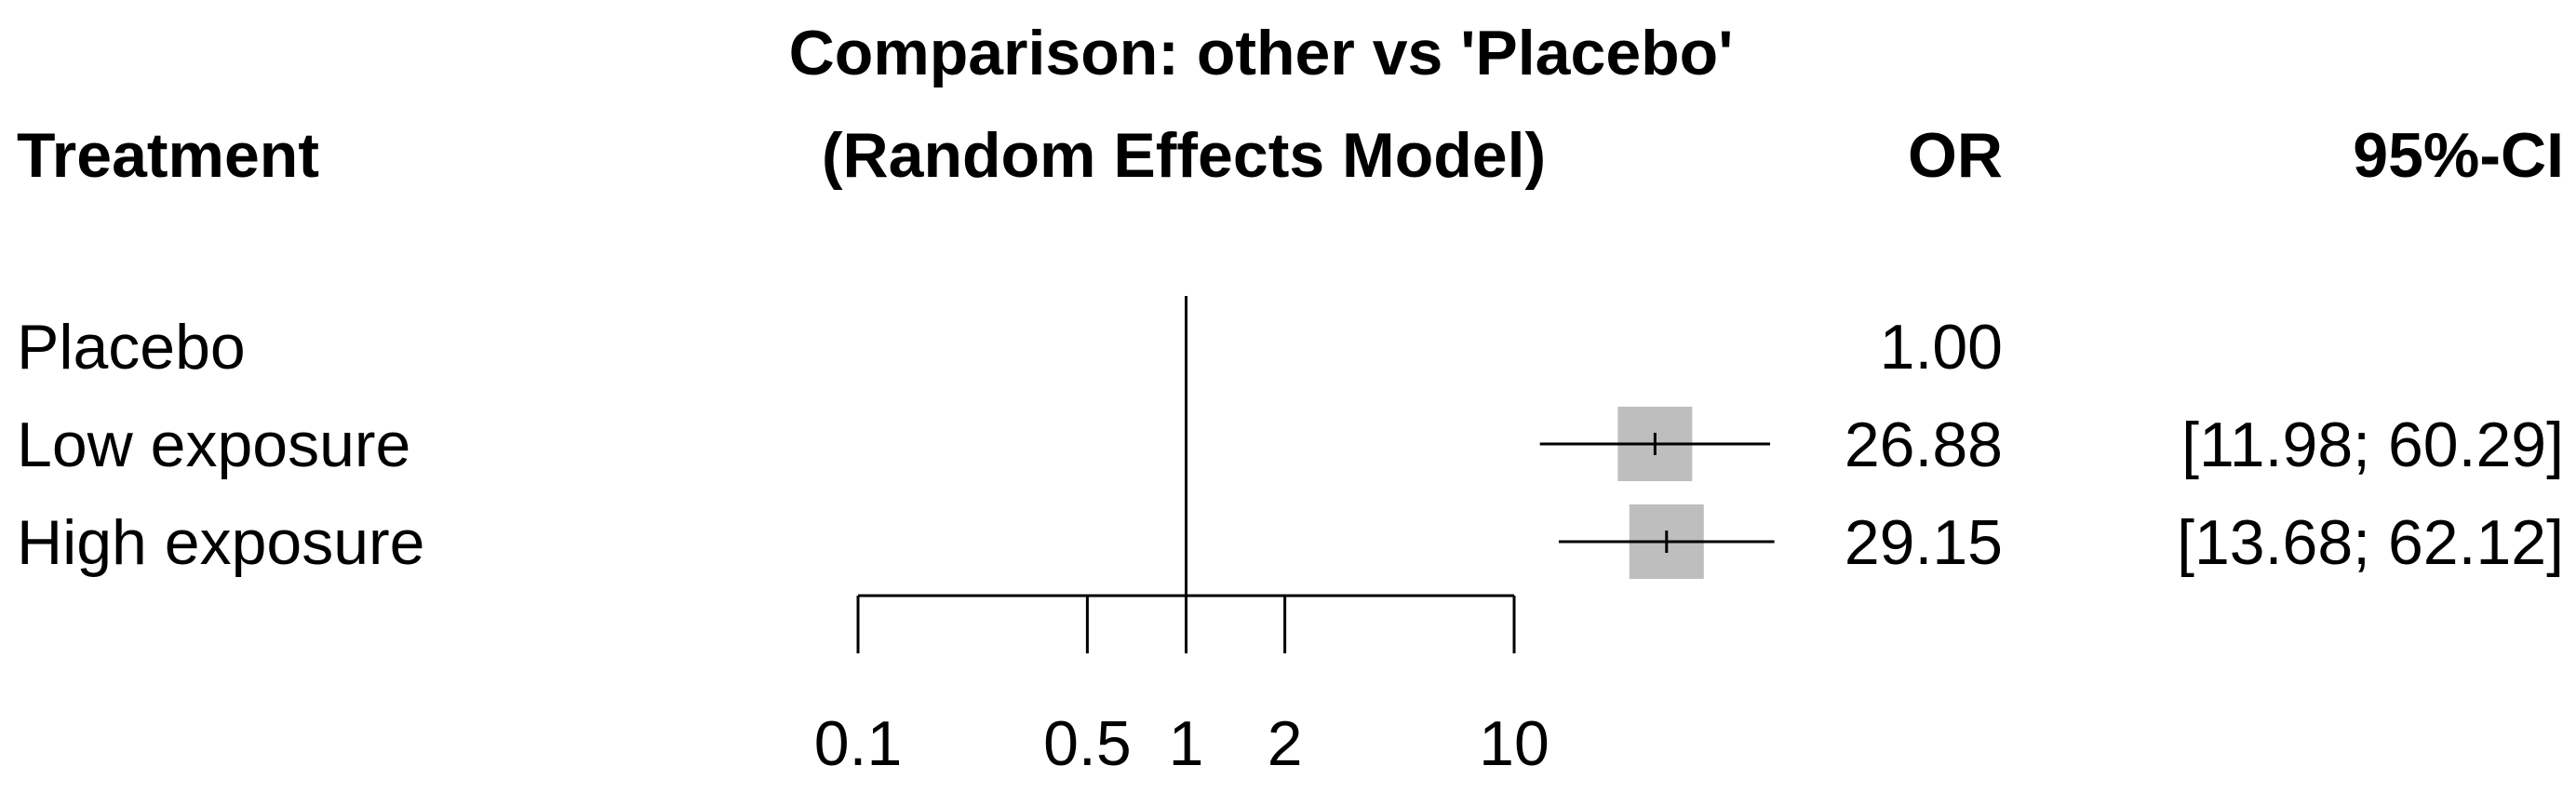  I want to click on ci-value: [13.68; 62.12], so click(2370, 542).